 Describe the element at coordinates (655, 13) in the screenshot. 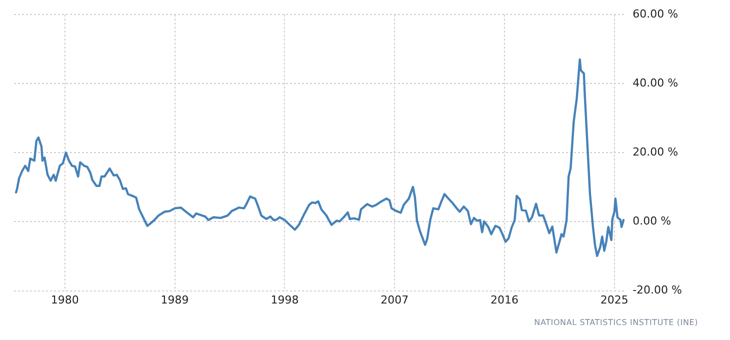

I see `y-tick-label: 60.00 %` at that location.